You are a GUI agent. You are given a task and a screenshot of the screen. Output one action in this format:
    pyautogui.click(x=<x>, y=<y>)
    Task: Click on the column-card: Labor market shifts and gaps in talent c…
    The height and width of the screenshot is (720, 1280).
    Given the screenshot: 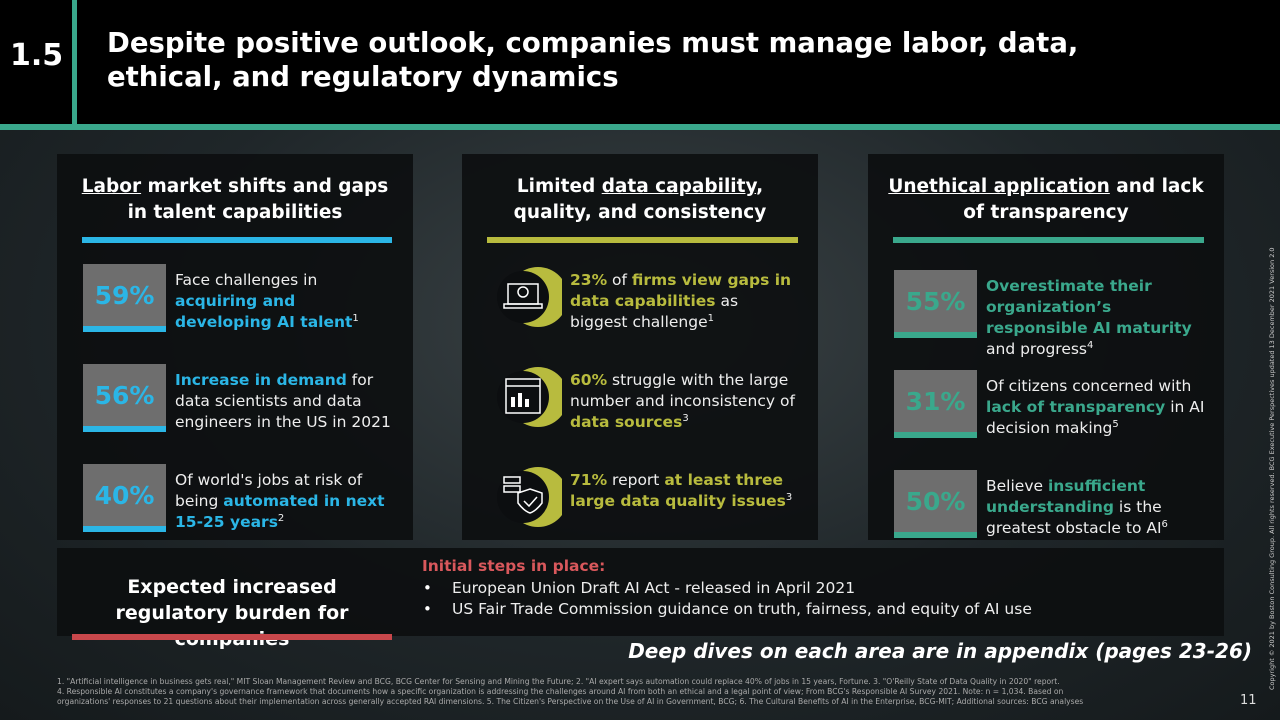 What is the action you would take?
    pyautogui.click(x=235, y=347)
    